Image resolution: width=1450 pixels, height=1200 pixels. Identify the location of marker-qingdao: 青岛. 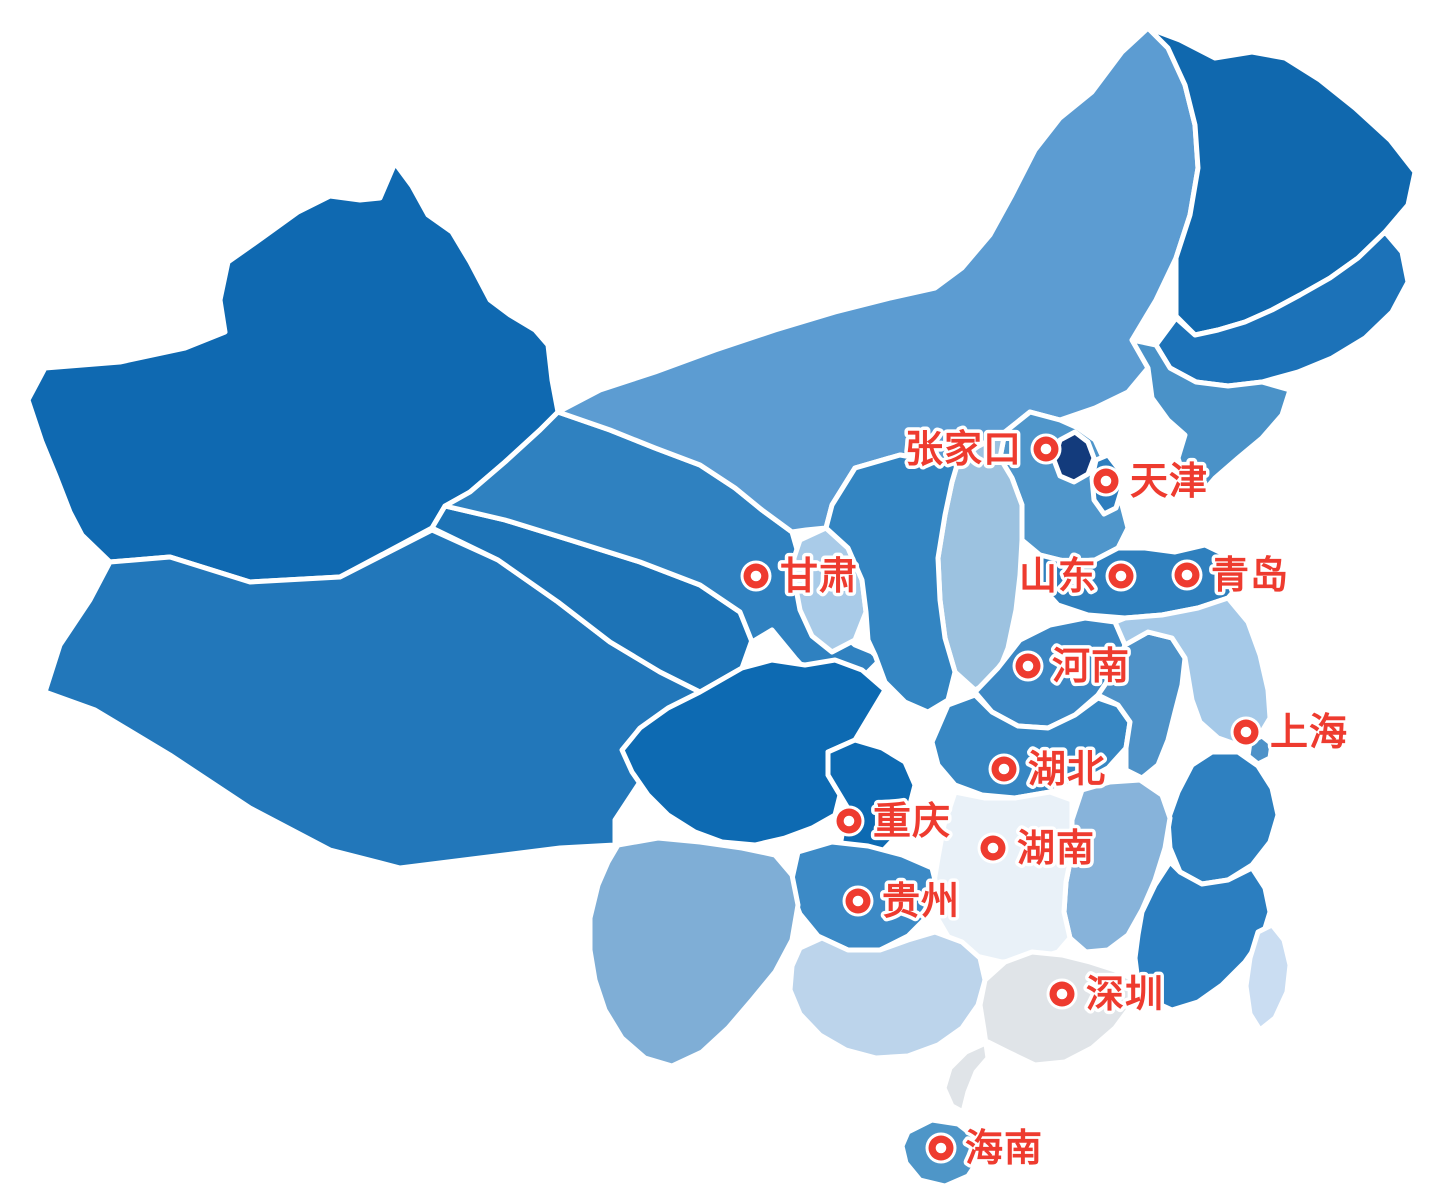
(1231, 575).